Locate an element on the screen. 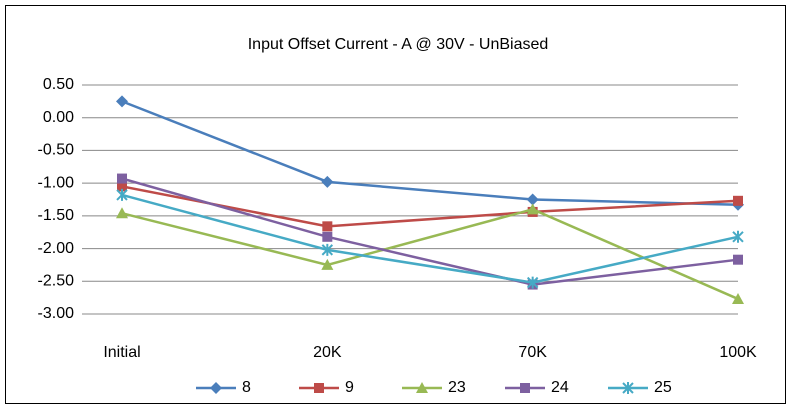 Image resolution: width=791 pixels, height=409 pixels. x-tick-label: 20K is located at coordinates (327, 352).